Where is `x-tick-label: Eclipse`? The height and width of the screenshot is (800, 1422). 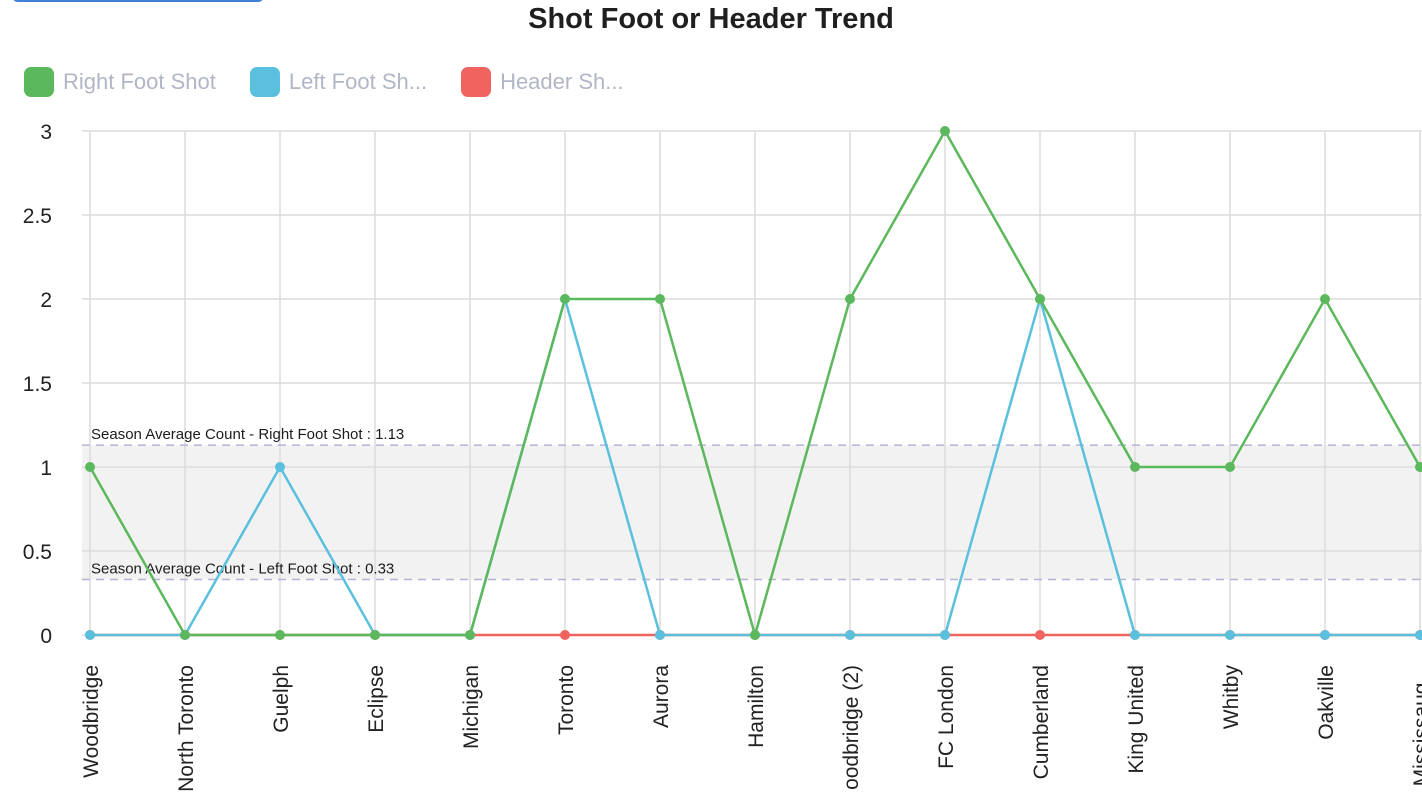
x-tick-label: Eclipse is located at coordinates (376, 699).